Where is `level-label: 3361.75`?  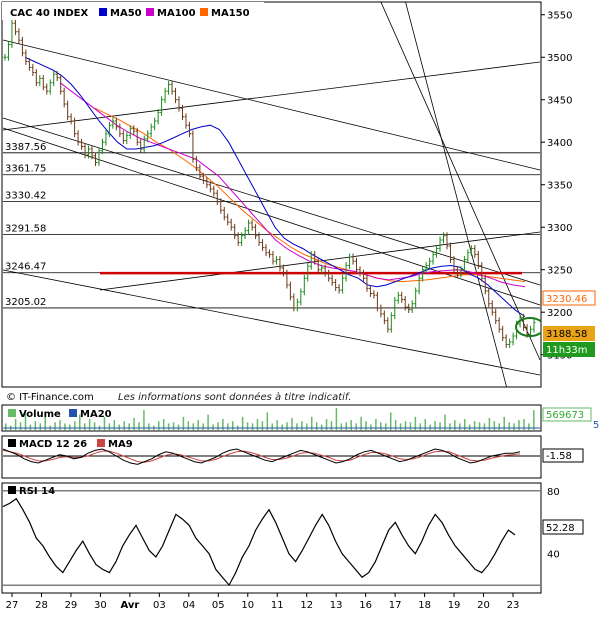
level-label: 3361.75 is located at coordinates (25, 169).